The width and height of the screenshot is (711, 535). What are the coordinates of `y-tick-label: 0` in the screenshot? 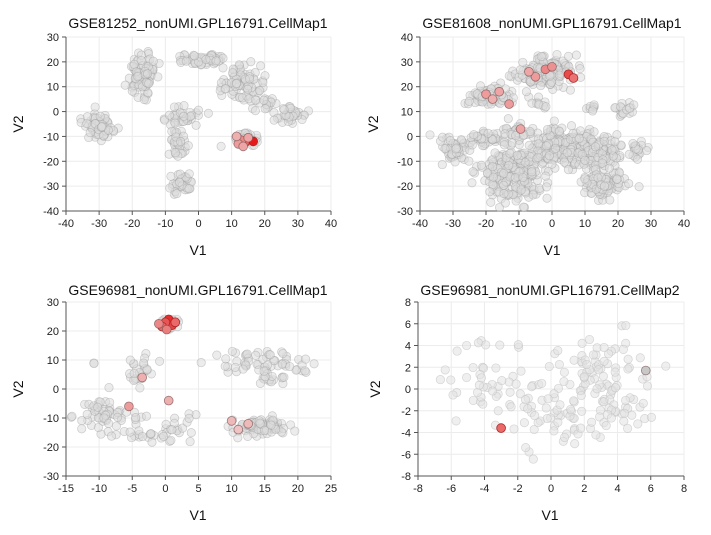 It's located at (410, 137).